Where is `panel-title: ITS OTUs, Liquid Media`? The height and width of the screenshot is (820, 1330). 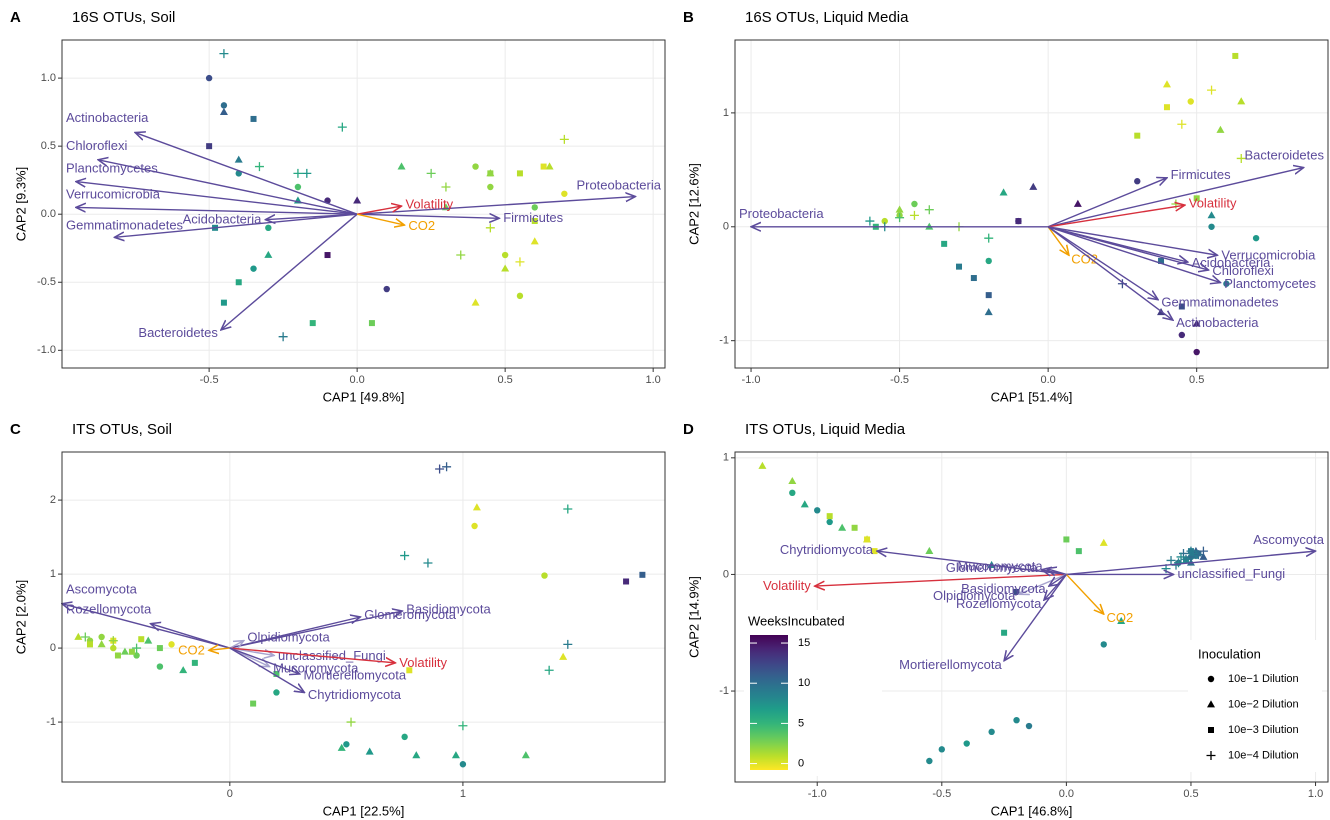 panel-title: ITS OTUs, Liquid Media is located at coordinates (825, 429).